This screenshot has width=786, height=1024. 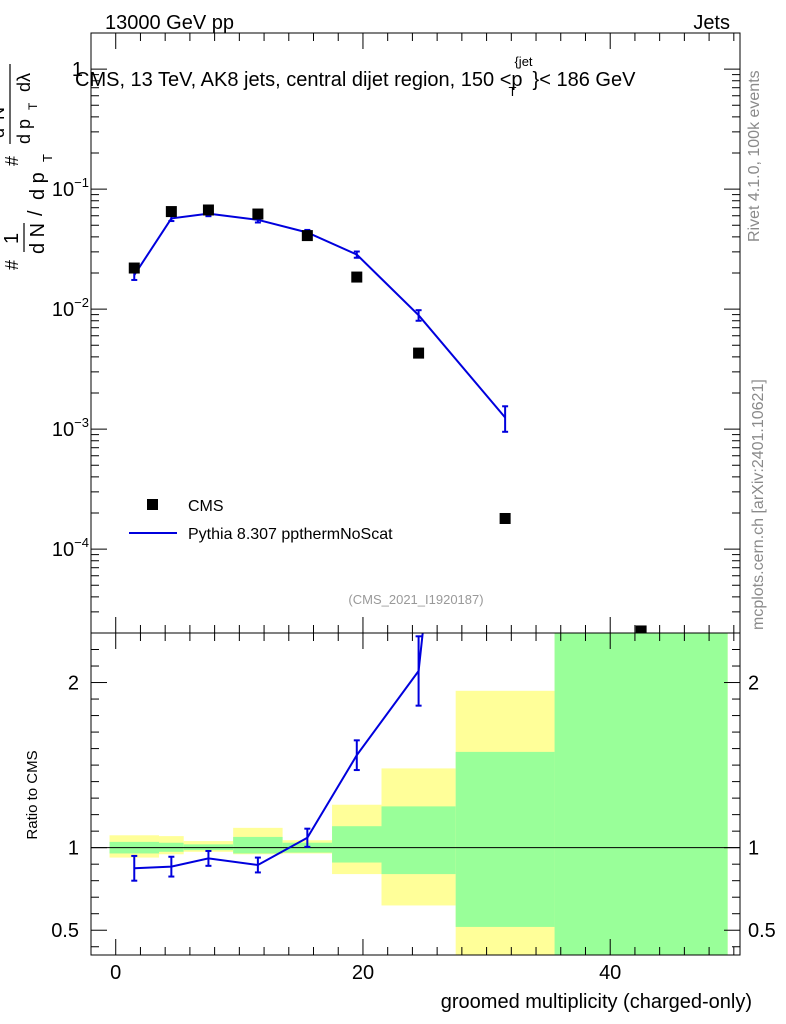 What do you see at coordinates (206, 506) in the screenshot?
I see `legend-label-cms: CMS` at bounding box center [206, 506].